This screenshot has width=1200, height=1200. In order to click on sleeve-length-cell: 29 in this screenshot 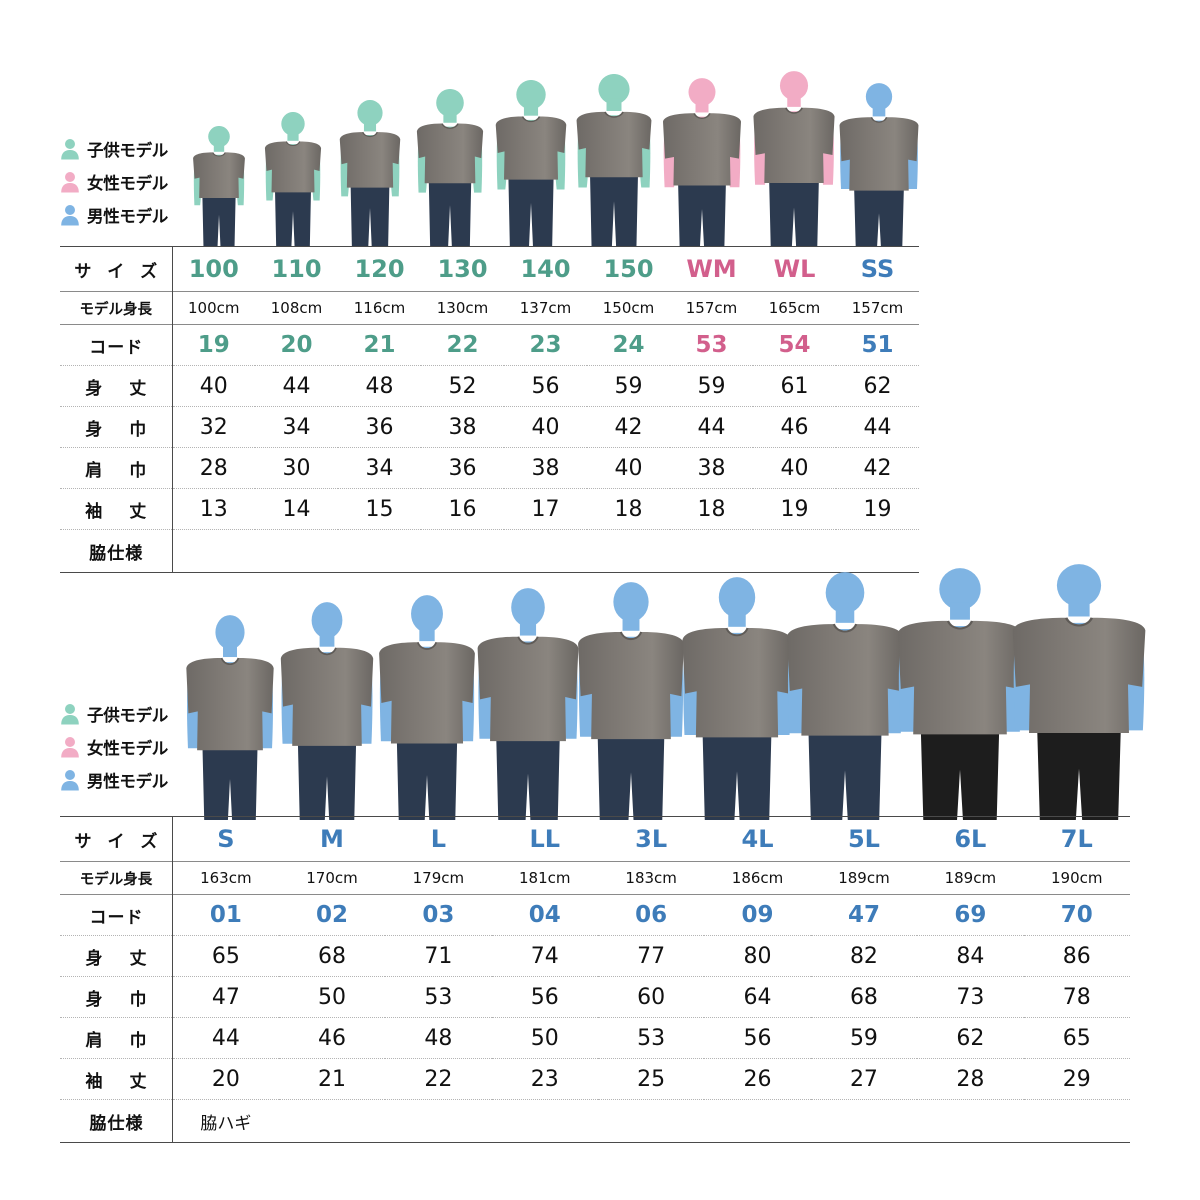, I will do `click(1076, 1079)`.